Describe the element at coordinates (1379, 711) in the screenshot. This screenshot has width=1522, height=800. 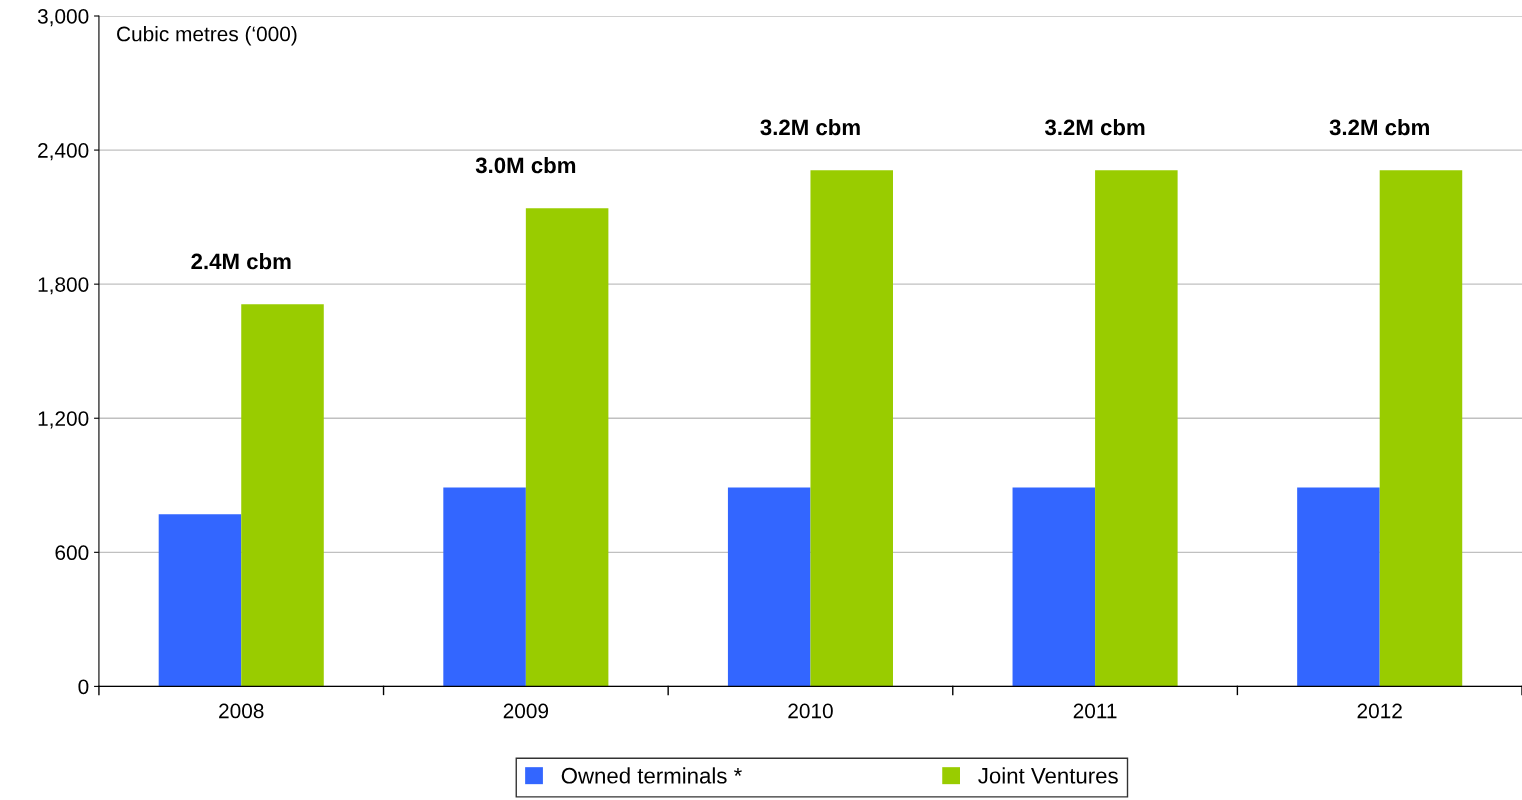
I see `x-tick-label: 2012` at that location.